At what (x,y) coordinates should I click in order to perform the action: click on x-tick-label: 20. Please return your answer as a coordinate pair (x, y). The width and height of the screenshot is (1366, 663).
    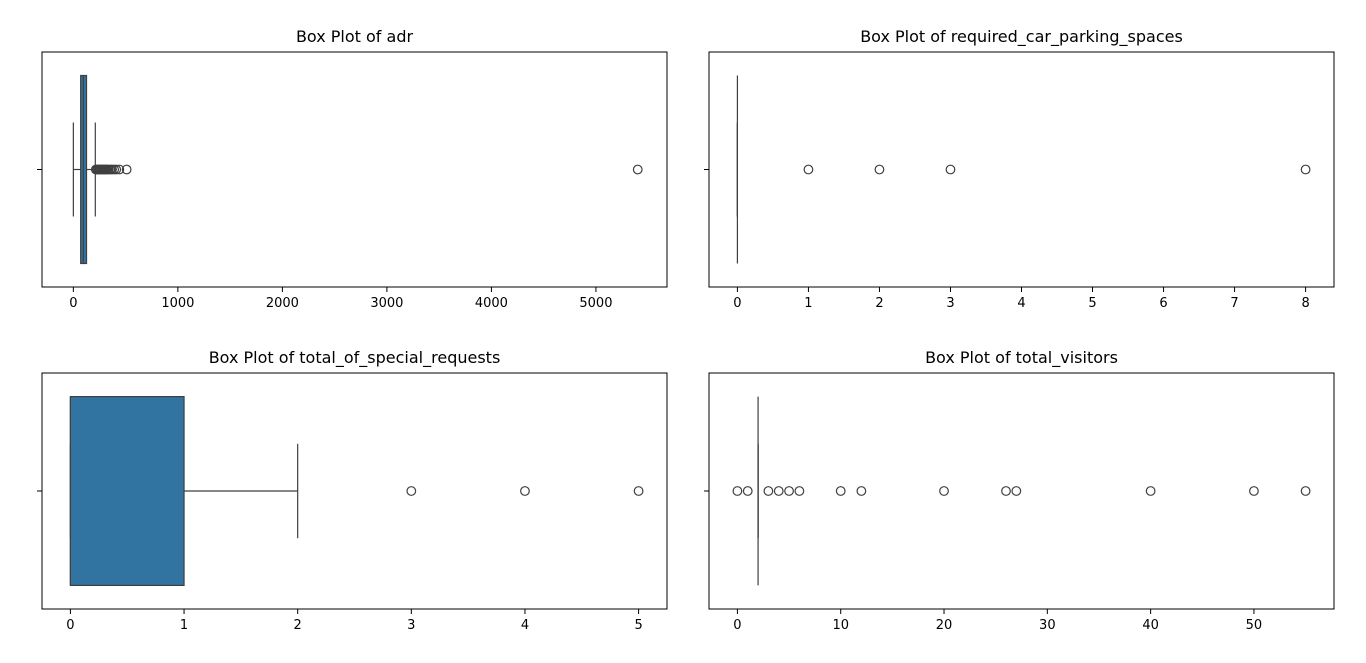
    Looking at the image, I should click on (944, 625).